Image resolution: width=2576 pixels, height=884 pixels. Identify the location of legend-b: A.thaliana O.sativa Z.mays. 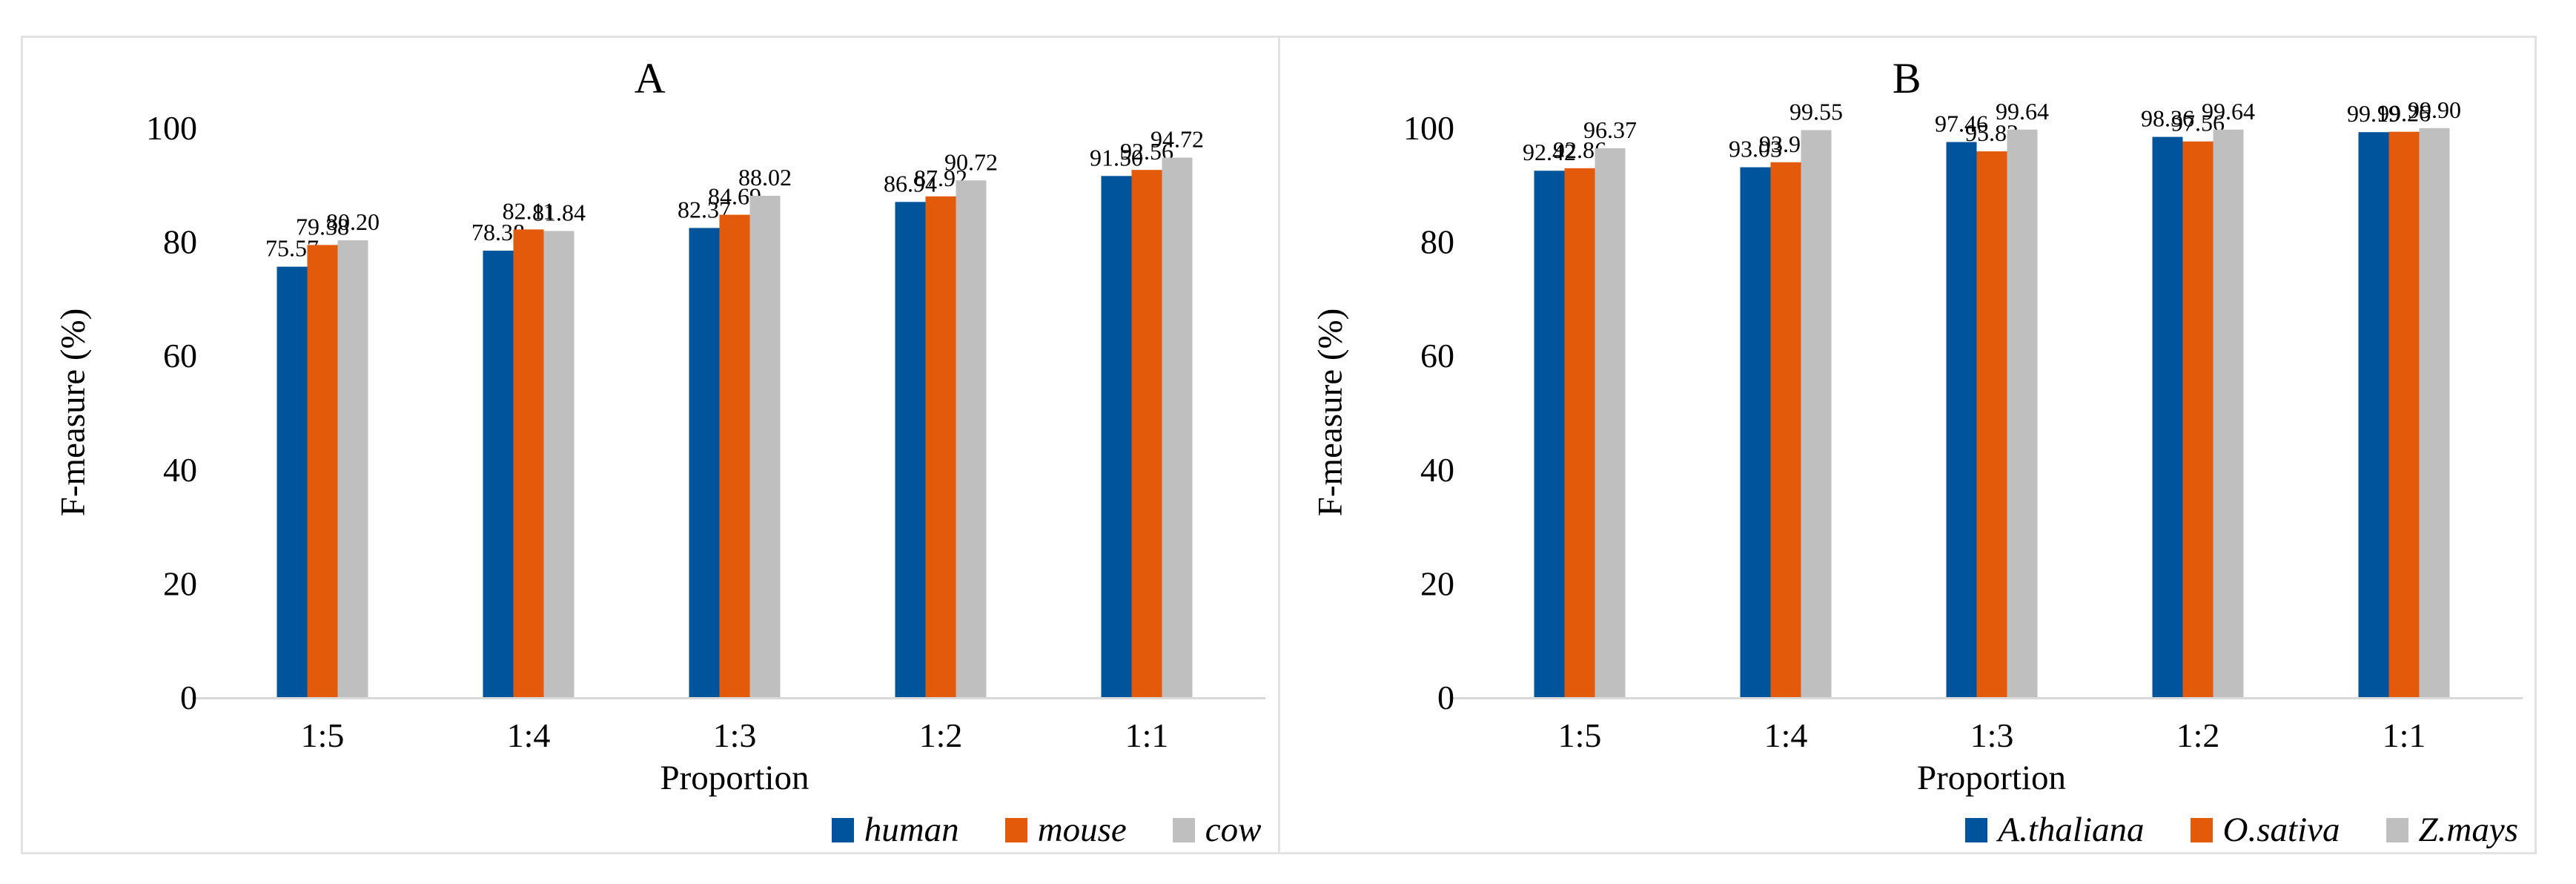
(2241, 830).